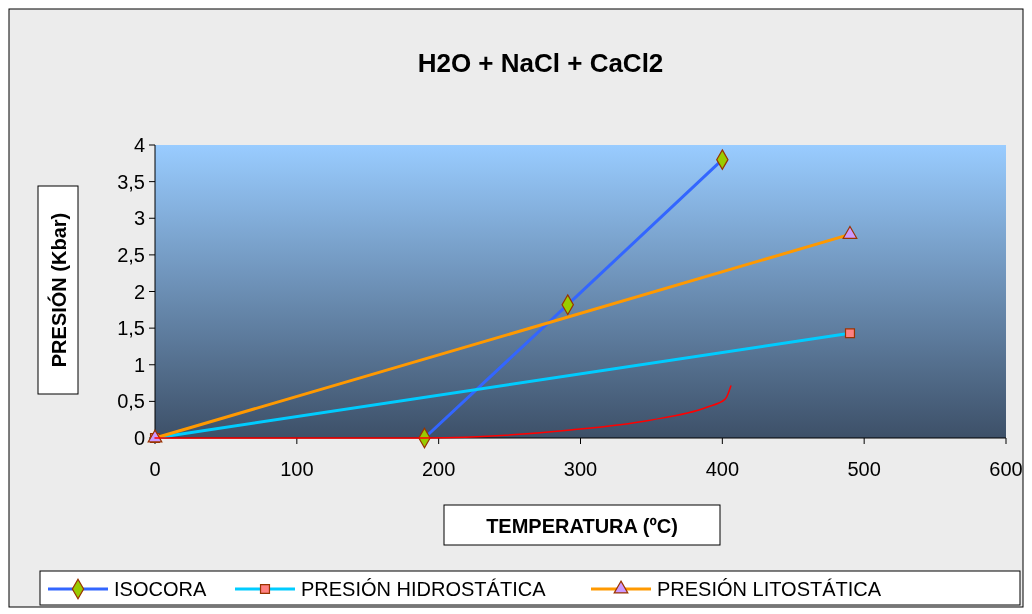 The height and width of the screenshot is (614, 1032). I want to click on y-tick-label: 2, so click(139, 291).